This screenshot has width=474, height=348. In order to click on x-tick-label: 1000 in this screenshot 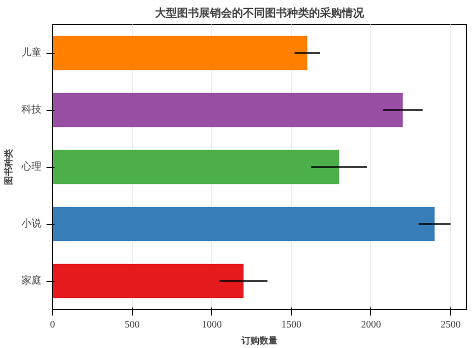, I will do `click(212, 325)`.